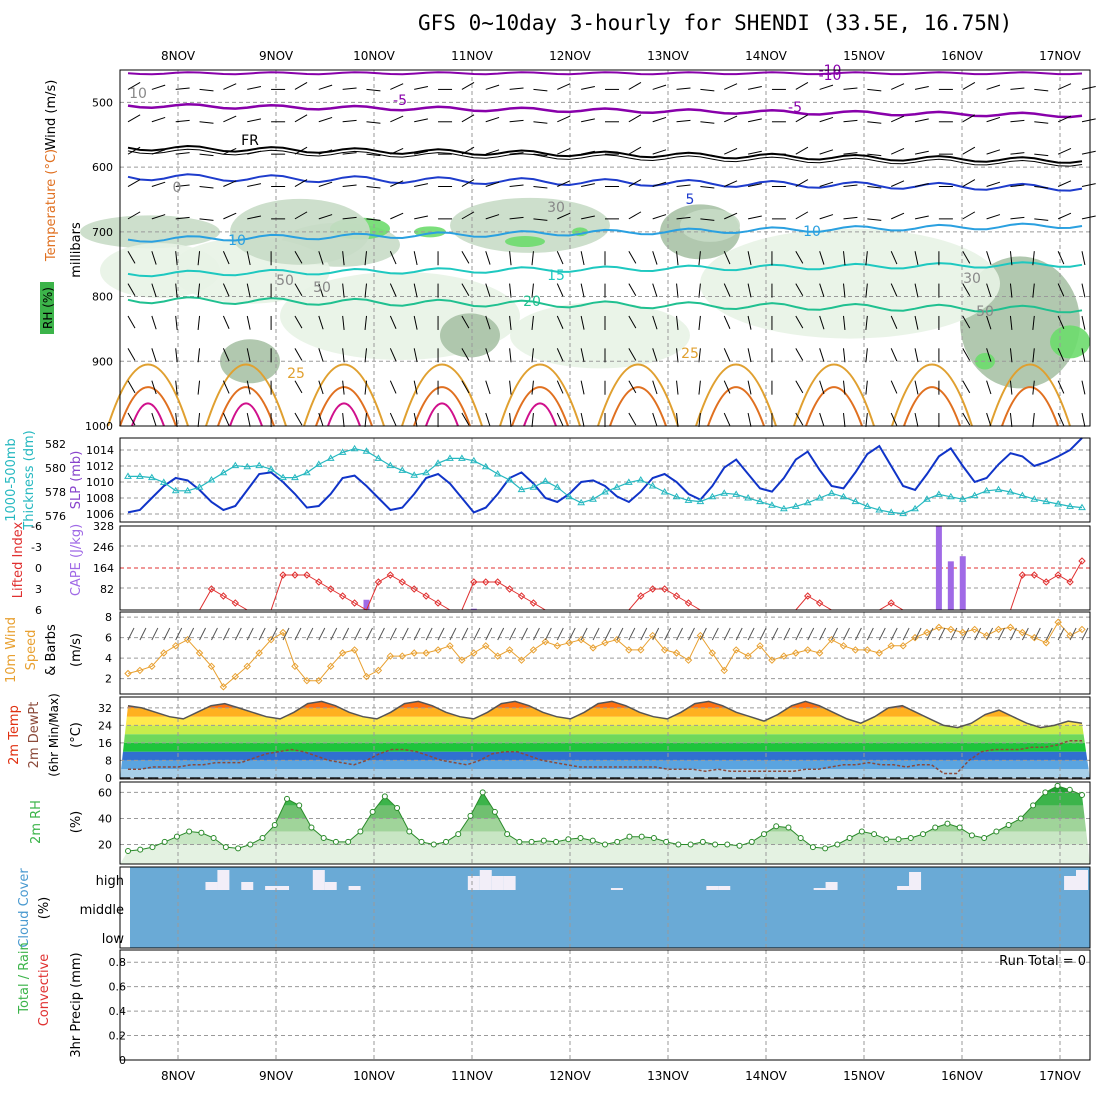 This screenshot has width=1100, height=1100. What do you see at coordinates (34, 735) in the screenshot?
I see `dewpoint-axis-label: 2m DewPt` at bounding box center [34, 735].